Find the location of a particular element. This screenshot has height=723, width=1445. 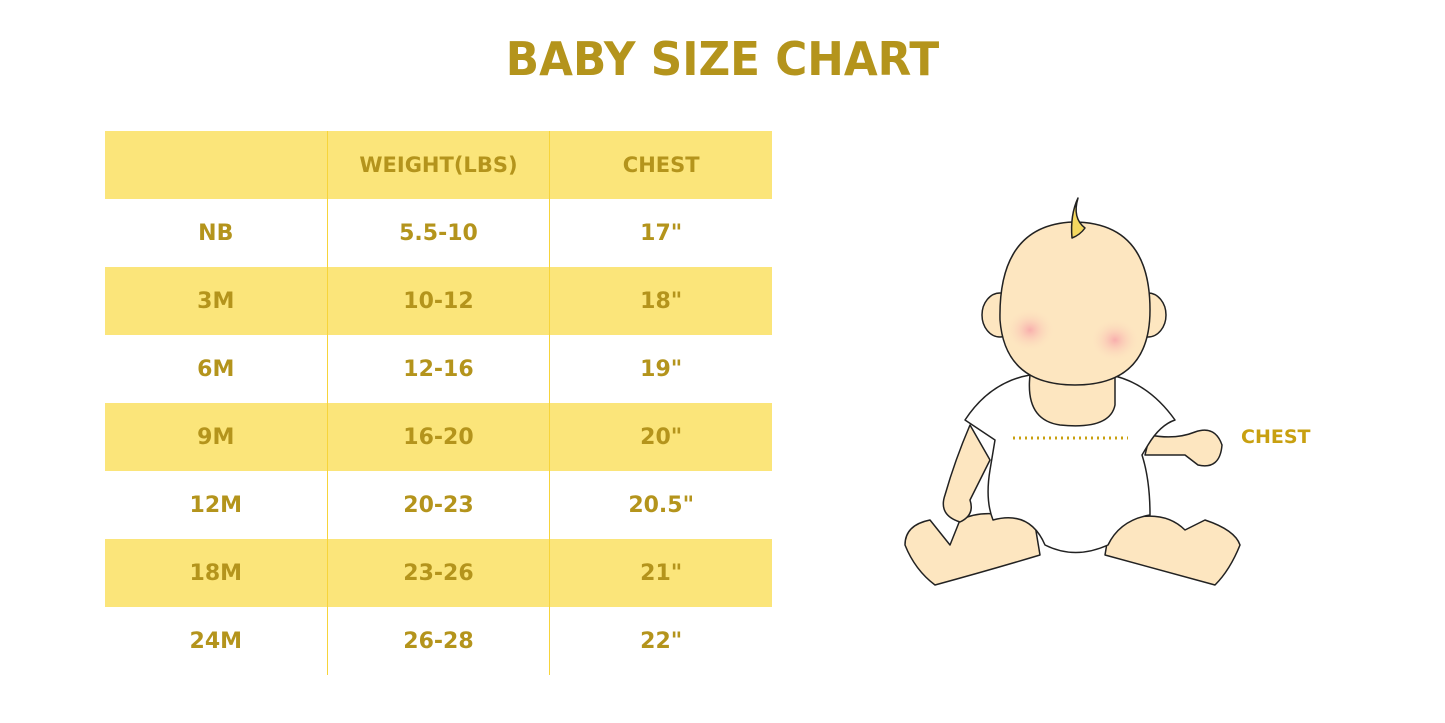

chest-cell: 20" is located at coordinates (660, 437).